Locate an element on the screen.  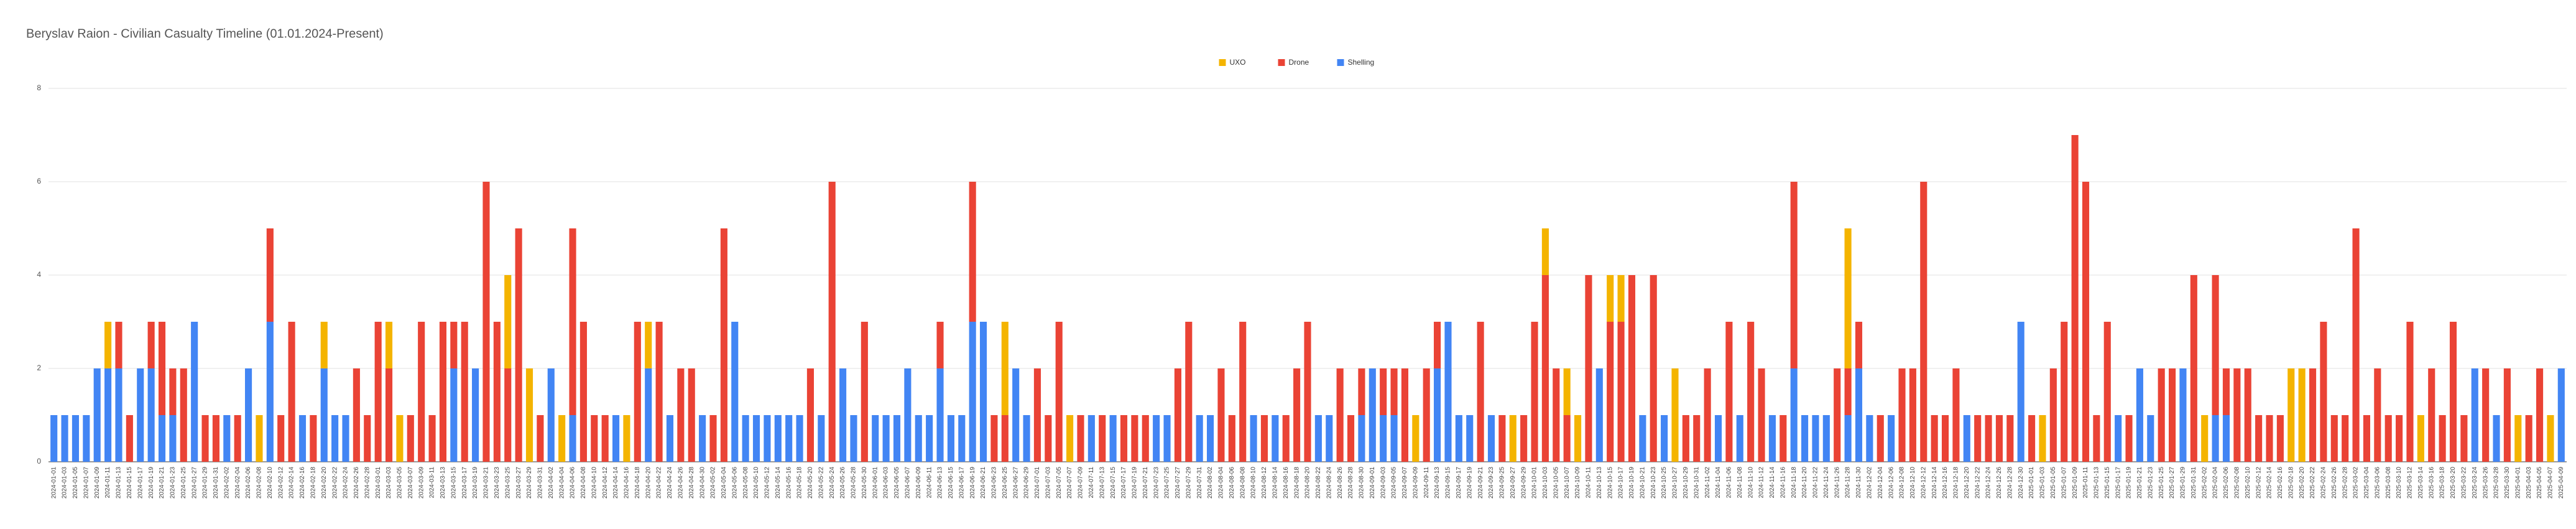
y-tick-label: 4 is located at coordinates (39, 274).